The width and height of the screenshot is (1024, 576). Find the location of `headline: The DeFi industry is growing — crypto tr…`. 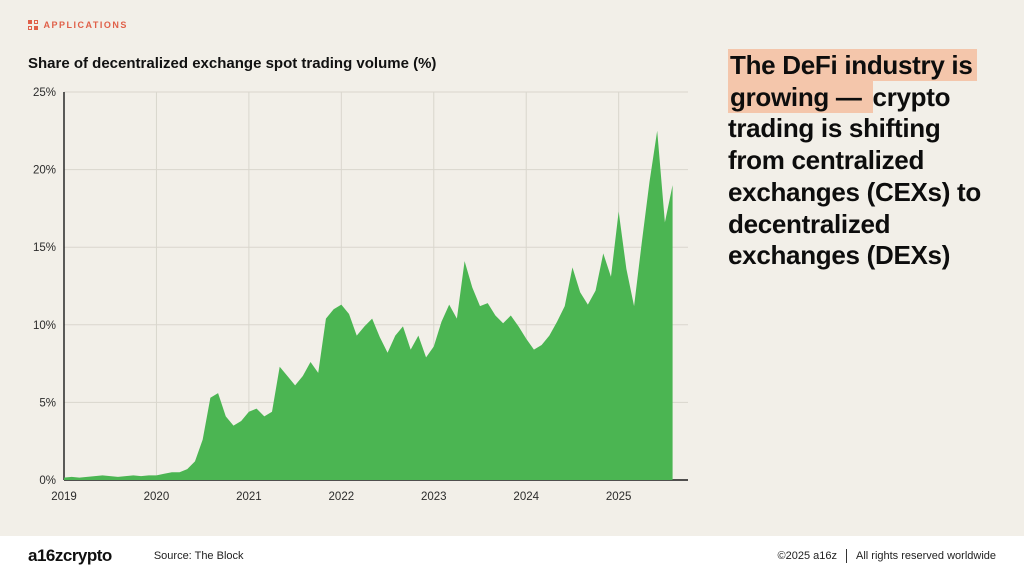

headline: The DeFi industry is growing — crypto tr… is located at coordinates (862, 160).